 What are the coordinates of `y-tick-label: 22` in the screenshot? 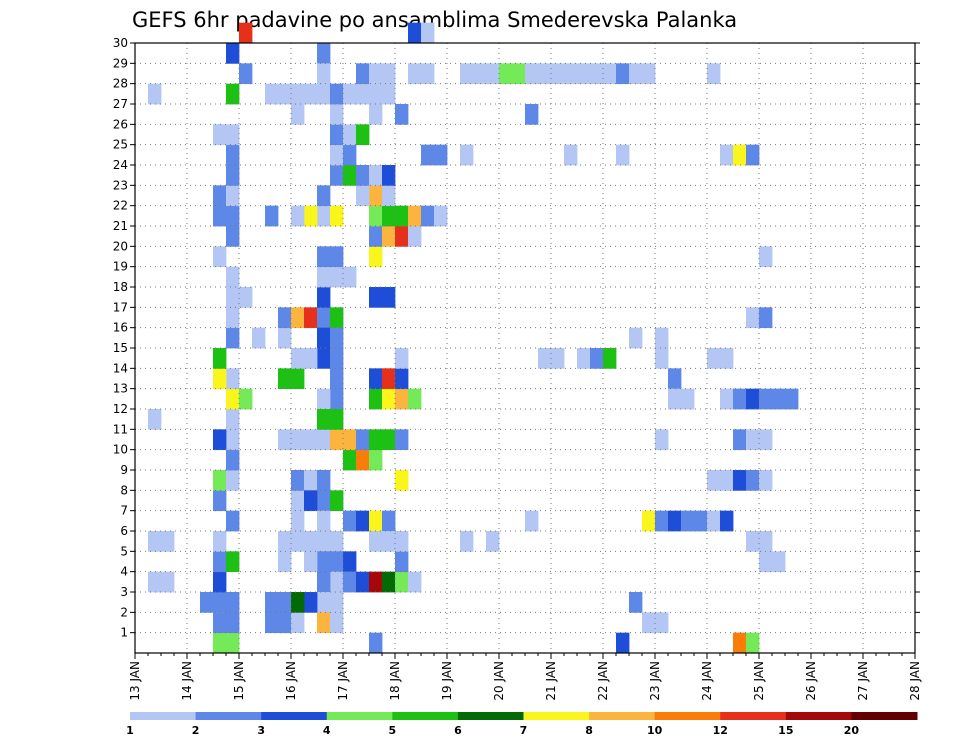 It's located at (120, 206).